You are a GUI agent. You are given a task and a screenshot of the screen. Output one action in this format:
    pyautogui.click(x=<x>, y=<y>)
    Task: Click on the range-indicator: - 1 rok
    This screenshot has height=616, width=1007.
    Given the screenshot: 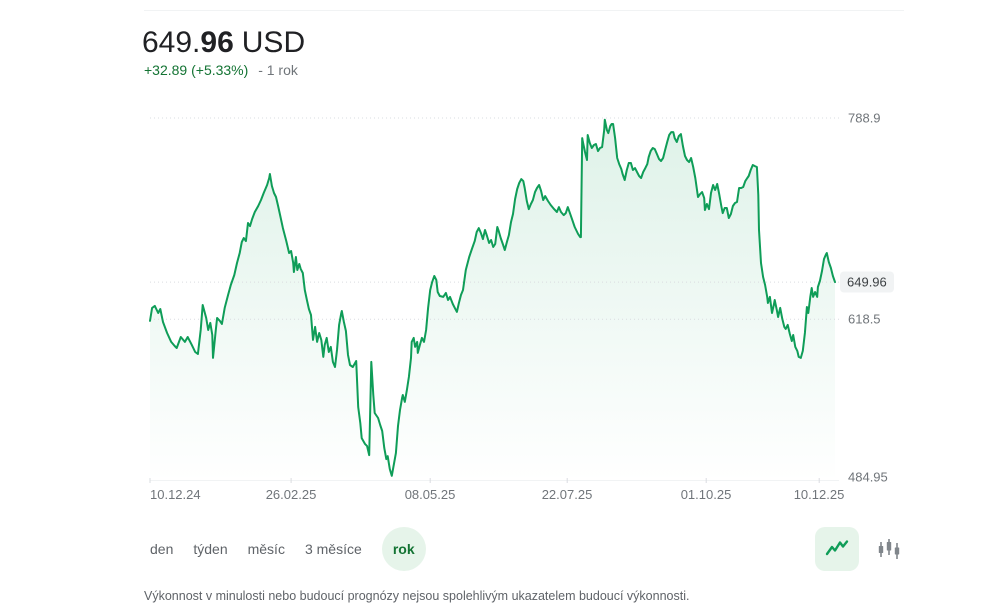 What is the action you would take?
    pyautogui.click(x=278, y=70)
    